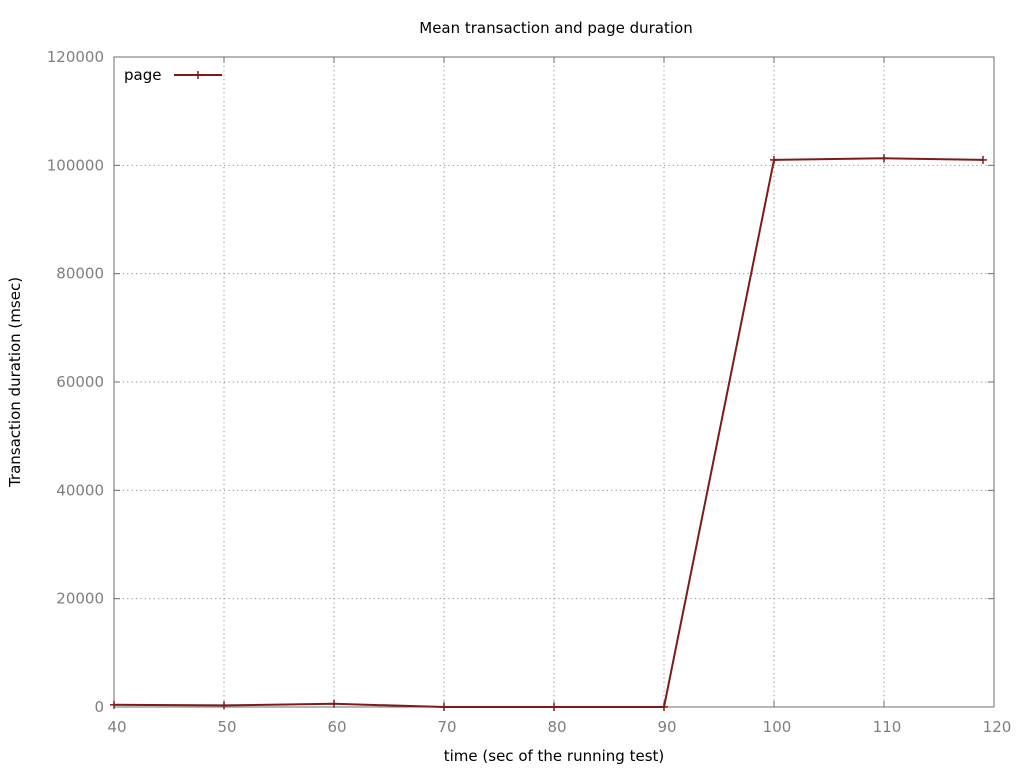 The height and width of the screenshot is (768, 1024). I want to click on legend-label: page, so click(142, 75).